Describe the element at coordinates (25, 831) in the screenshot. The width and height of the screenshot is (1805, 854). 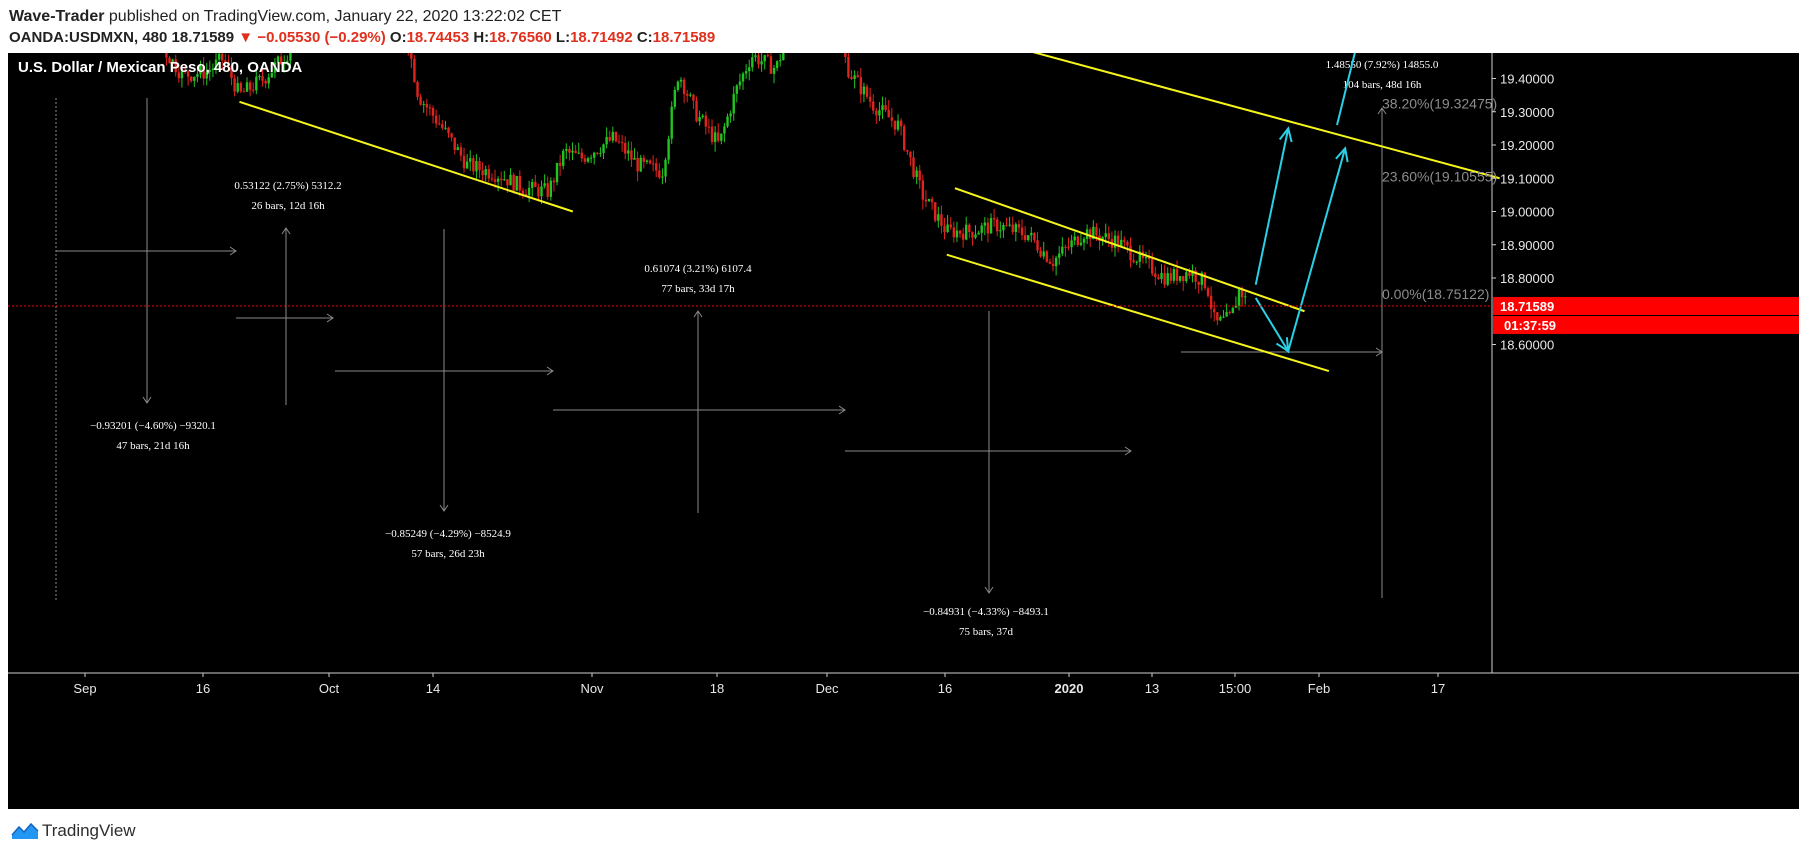
I see `tradingview-logo-icon` at that location.